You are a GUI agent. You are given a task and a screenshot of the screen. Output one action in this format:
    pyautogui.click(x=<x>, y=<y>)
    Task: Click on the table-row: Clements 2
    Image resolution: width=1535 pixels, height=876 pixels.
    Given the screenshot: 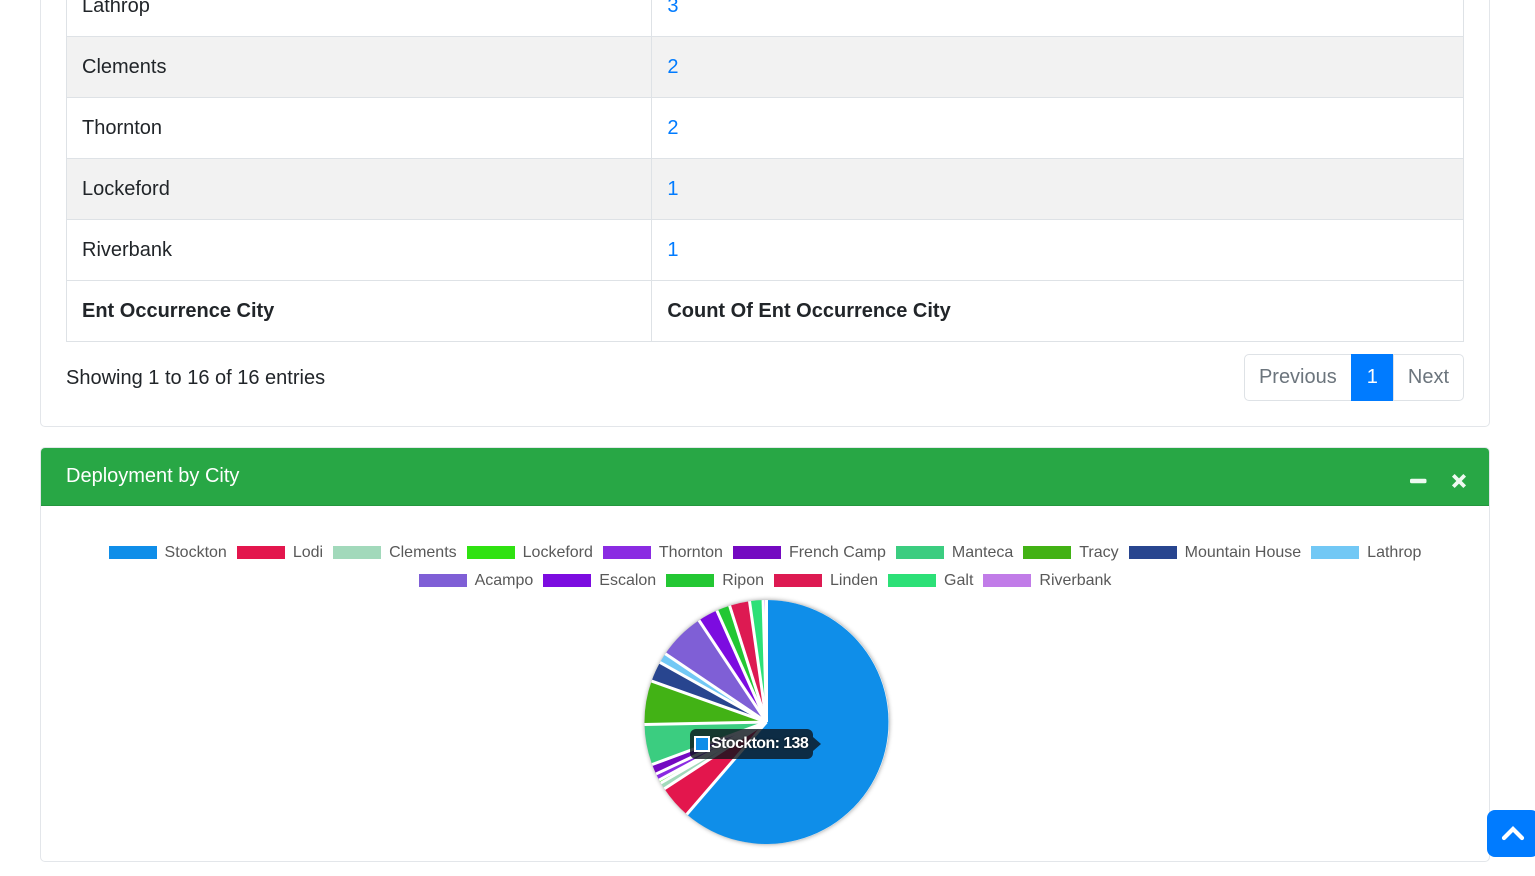 What is the action you would take?
    pyautogui.click(x=764, y=67)
    